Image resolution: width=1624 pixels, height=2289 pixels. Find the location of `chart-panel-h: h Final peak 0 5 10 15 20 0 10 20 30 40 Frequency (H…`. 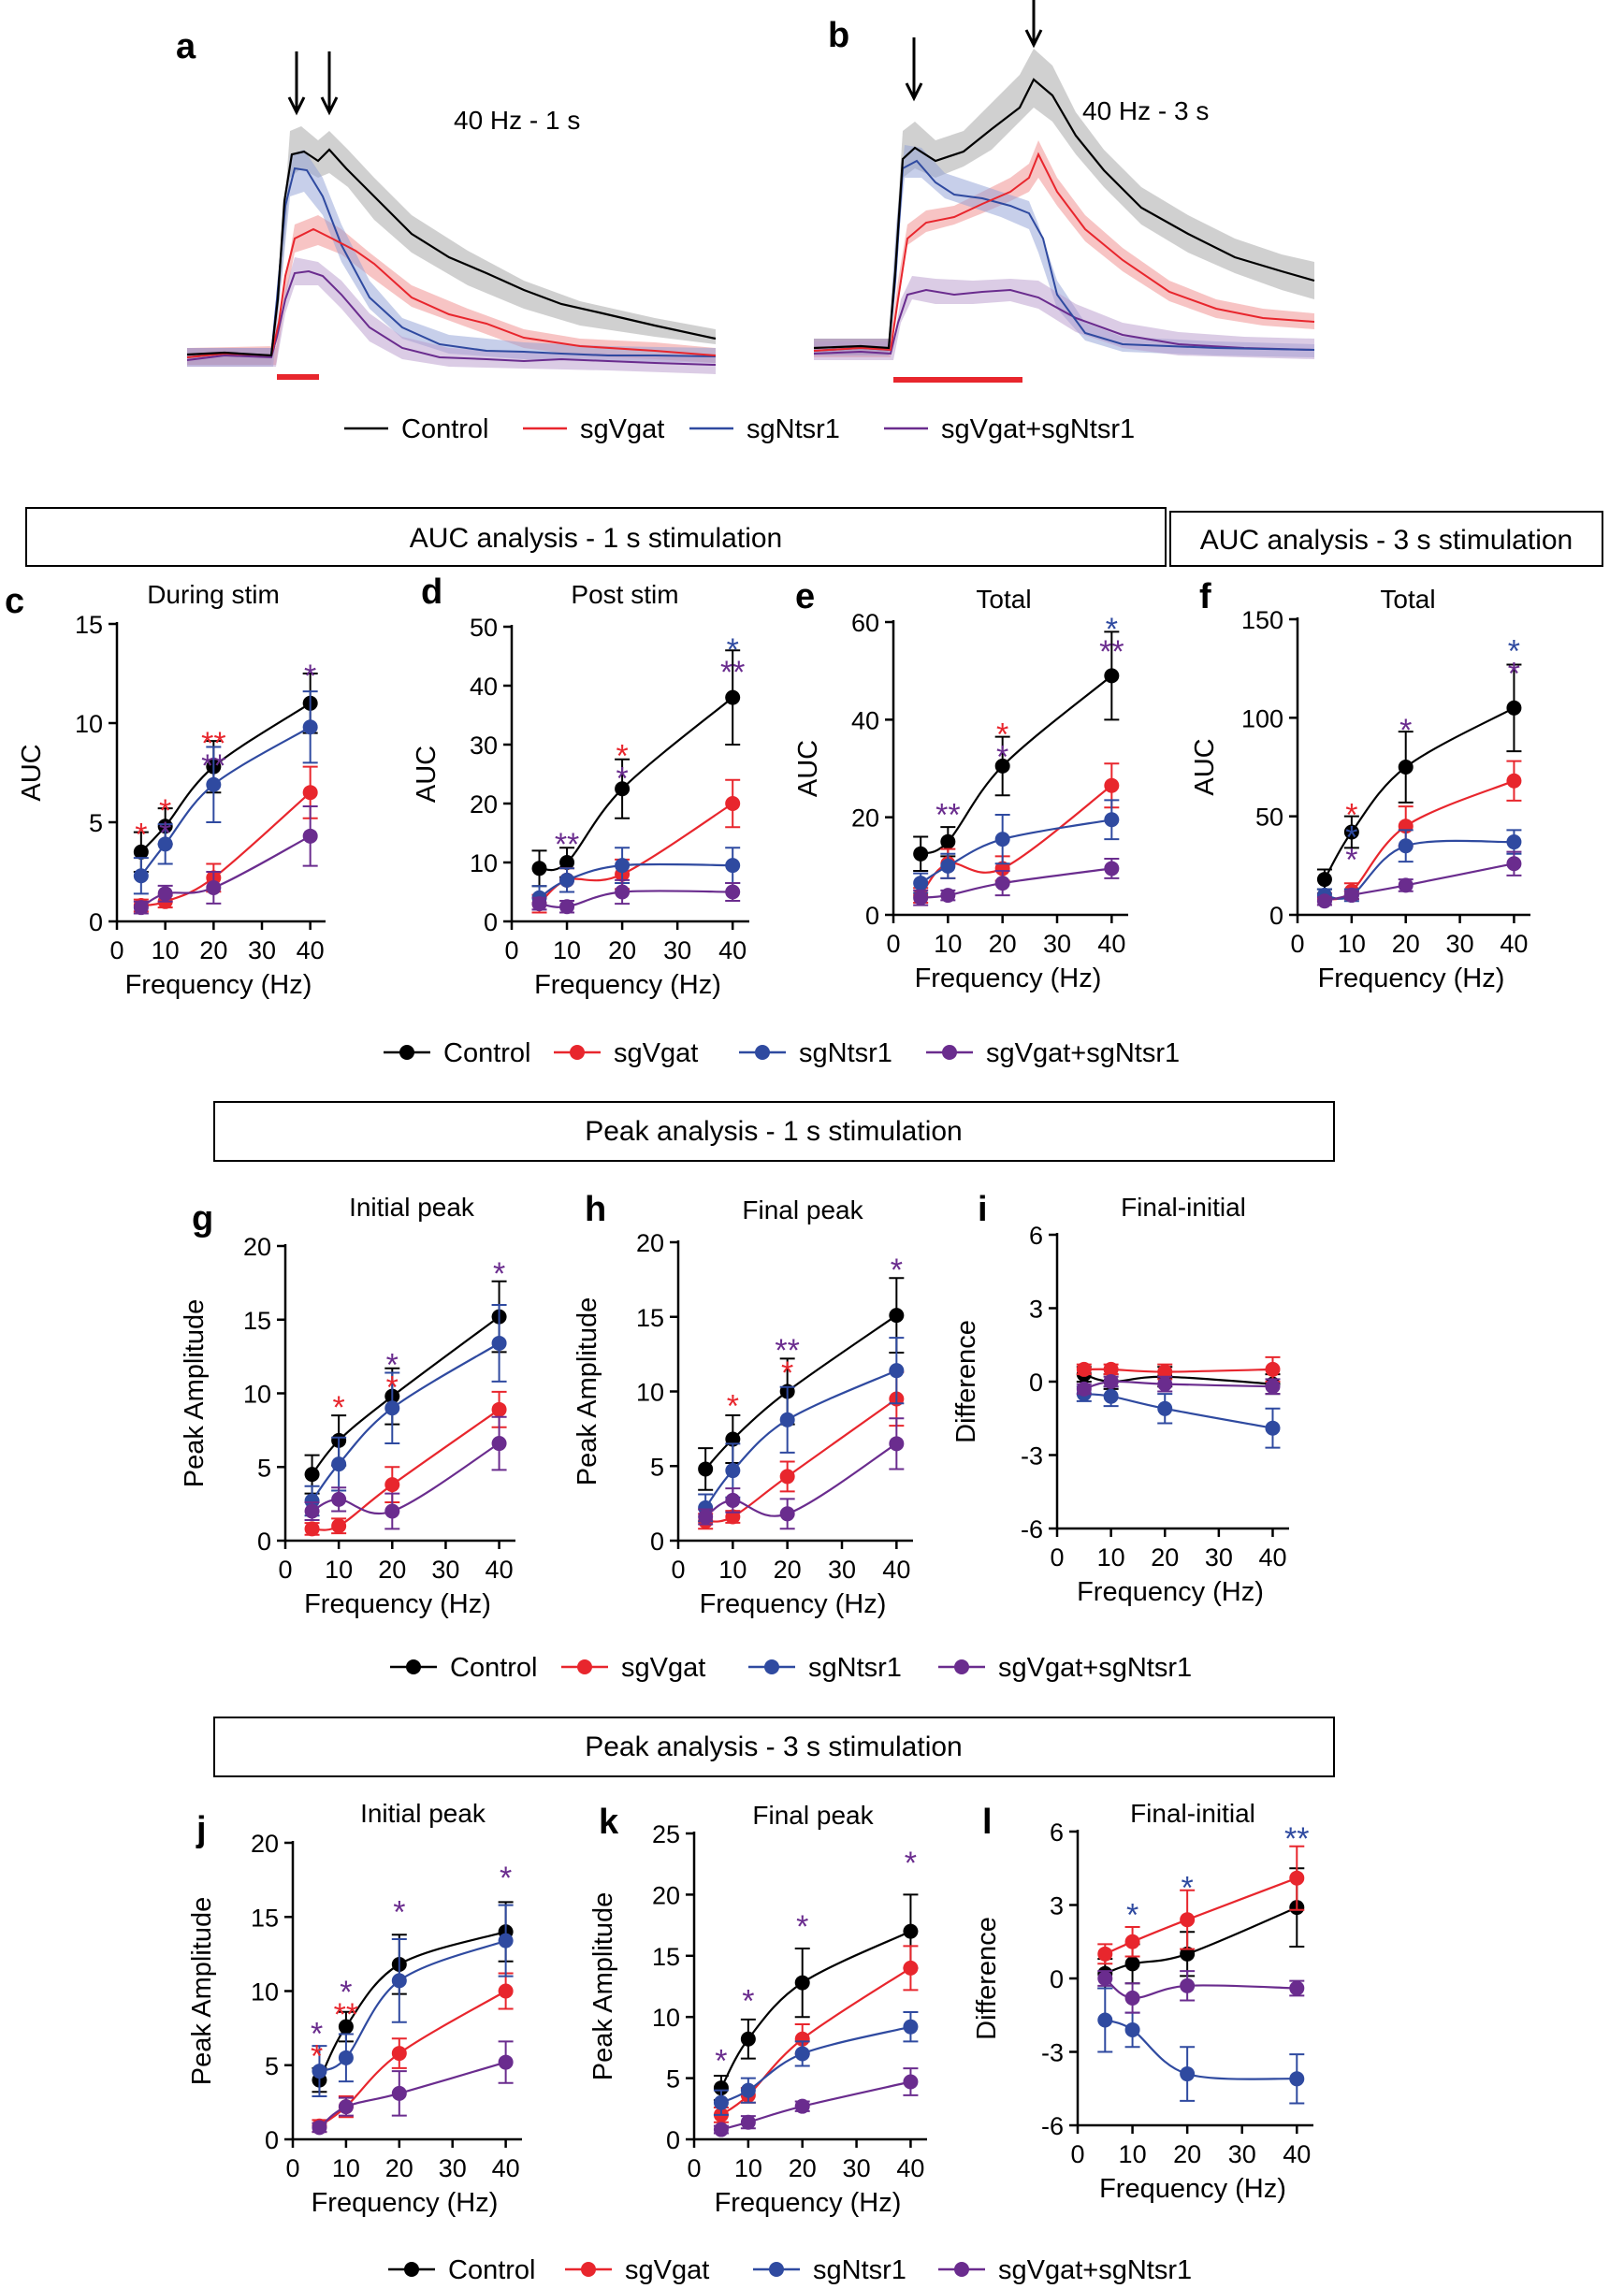

chart-panel-h: h Final peak 0 5 10 15 20 0 10 20 30 40 Frequency (H… is located at coordinates (743, 1404).